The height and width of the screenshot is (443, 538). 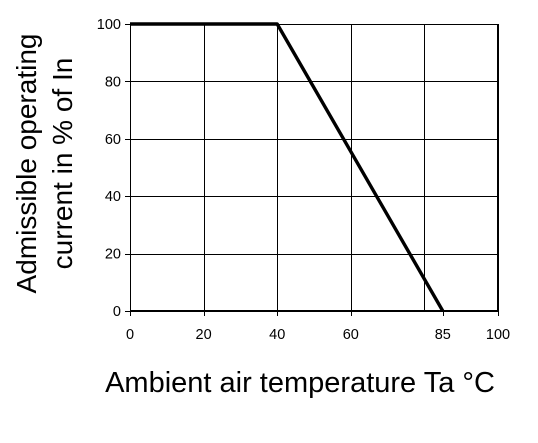 What do you see at coordinates (277, 335) in the screenshot?
I see `x-tick-label-40: 40` at bounding box center [277, 335].